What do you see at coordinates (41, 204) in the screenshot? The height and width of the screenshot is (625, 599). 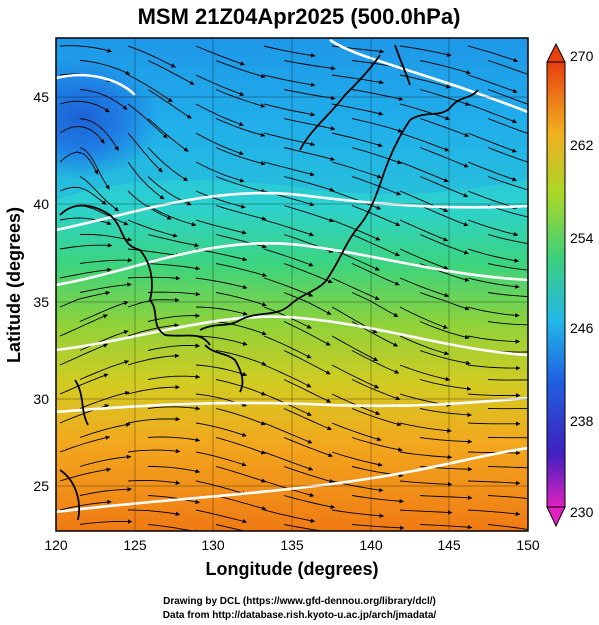 I see `y-tick-label: 40` at bounding box center [41, 204].